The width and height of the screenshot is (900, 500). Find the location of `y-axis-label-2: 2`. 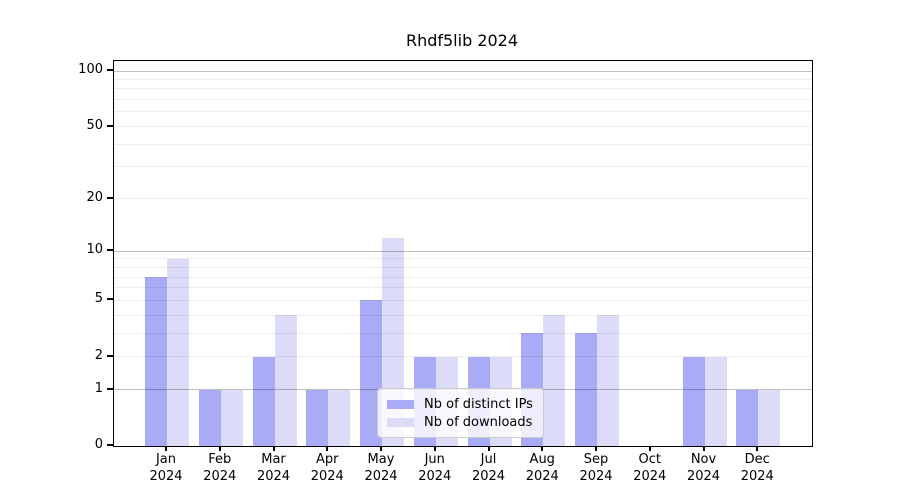

y-axis-label-2: 2 is located at coordinates (98, 355).